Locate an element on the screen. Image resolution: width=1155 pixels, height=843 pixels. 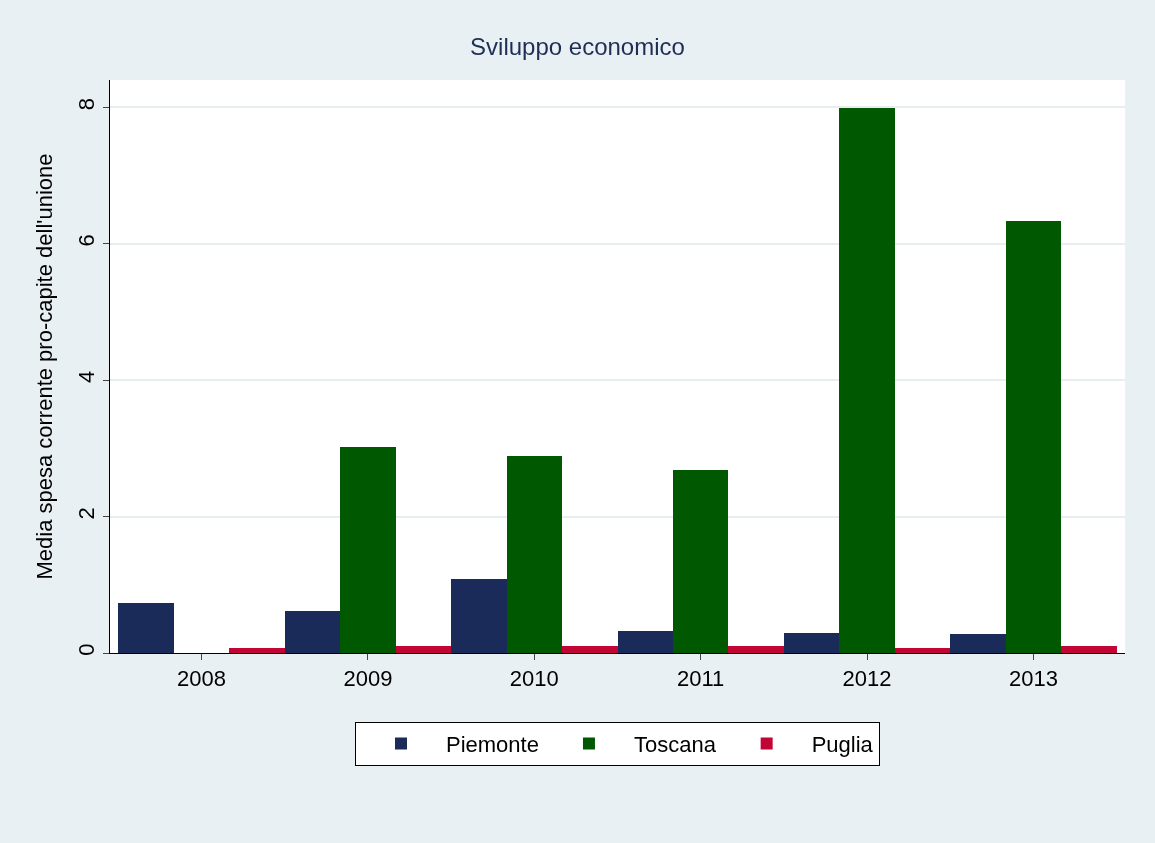
x-tick-label: 2009 is located at coordinates (368, 679).